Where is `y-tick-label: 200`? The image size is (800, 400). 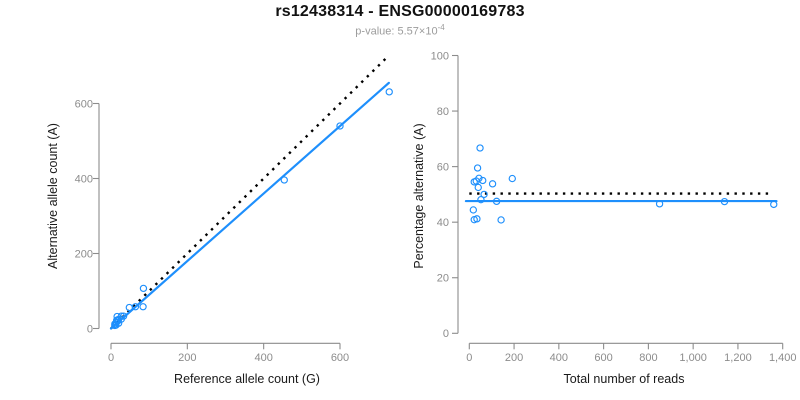 y-tick-label: 200 is located at coordinates (84, 254).